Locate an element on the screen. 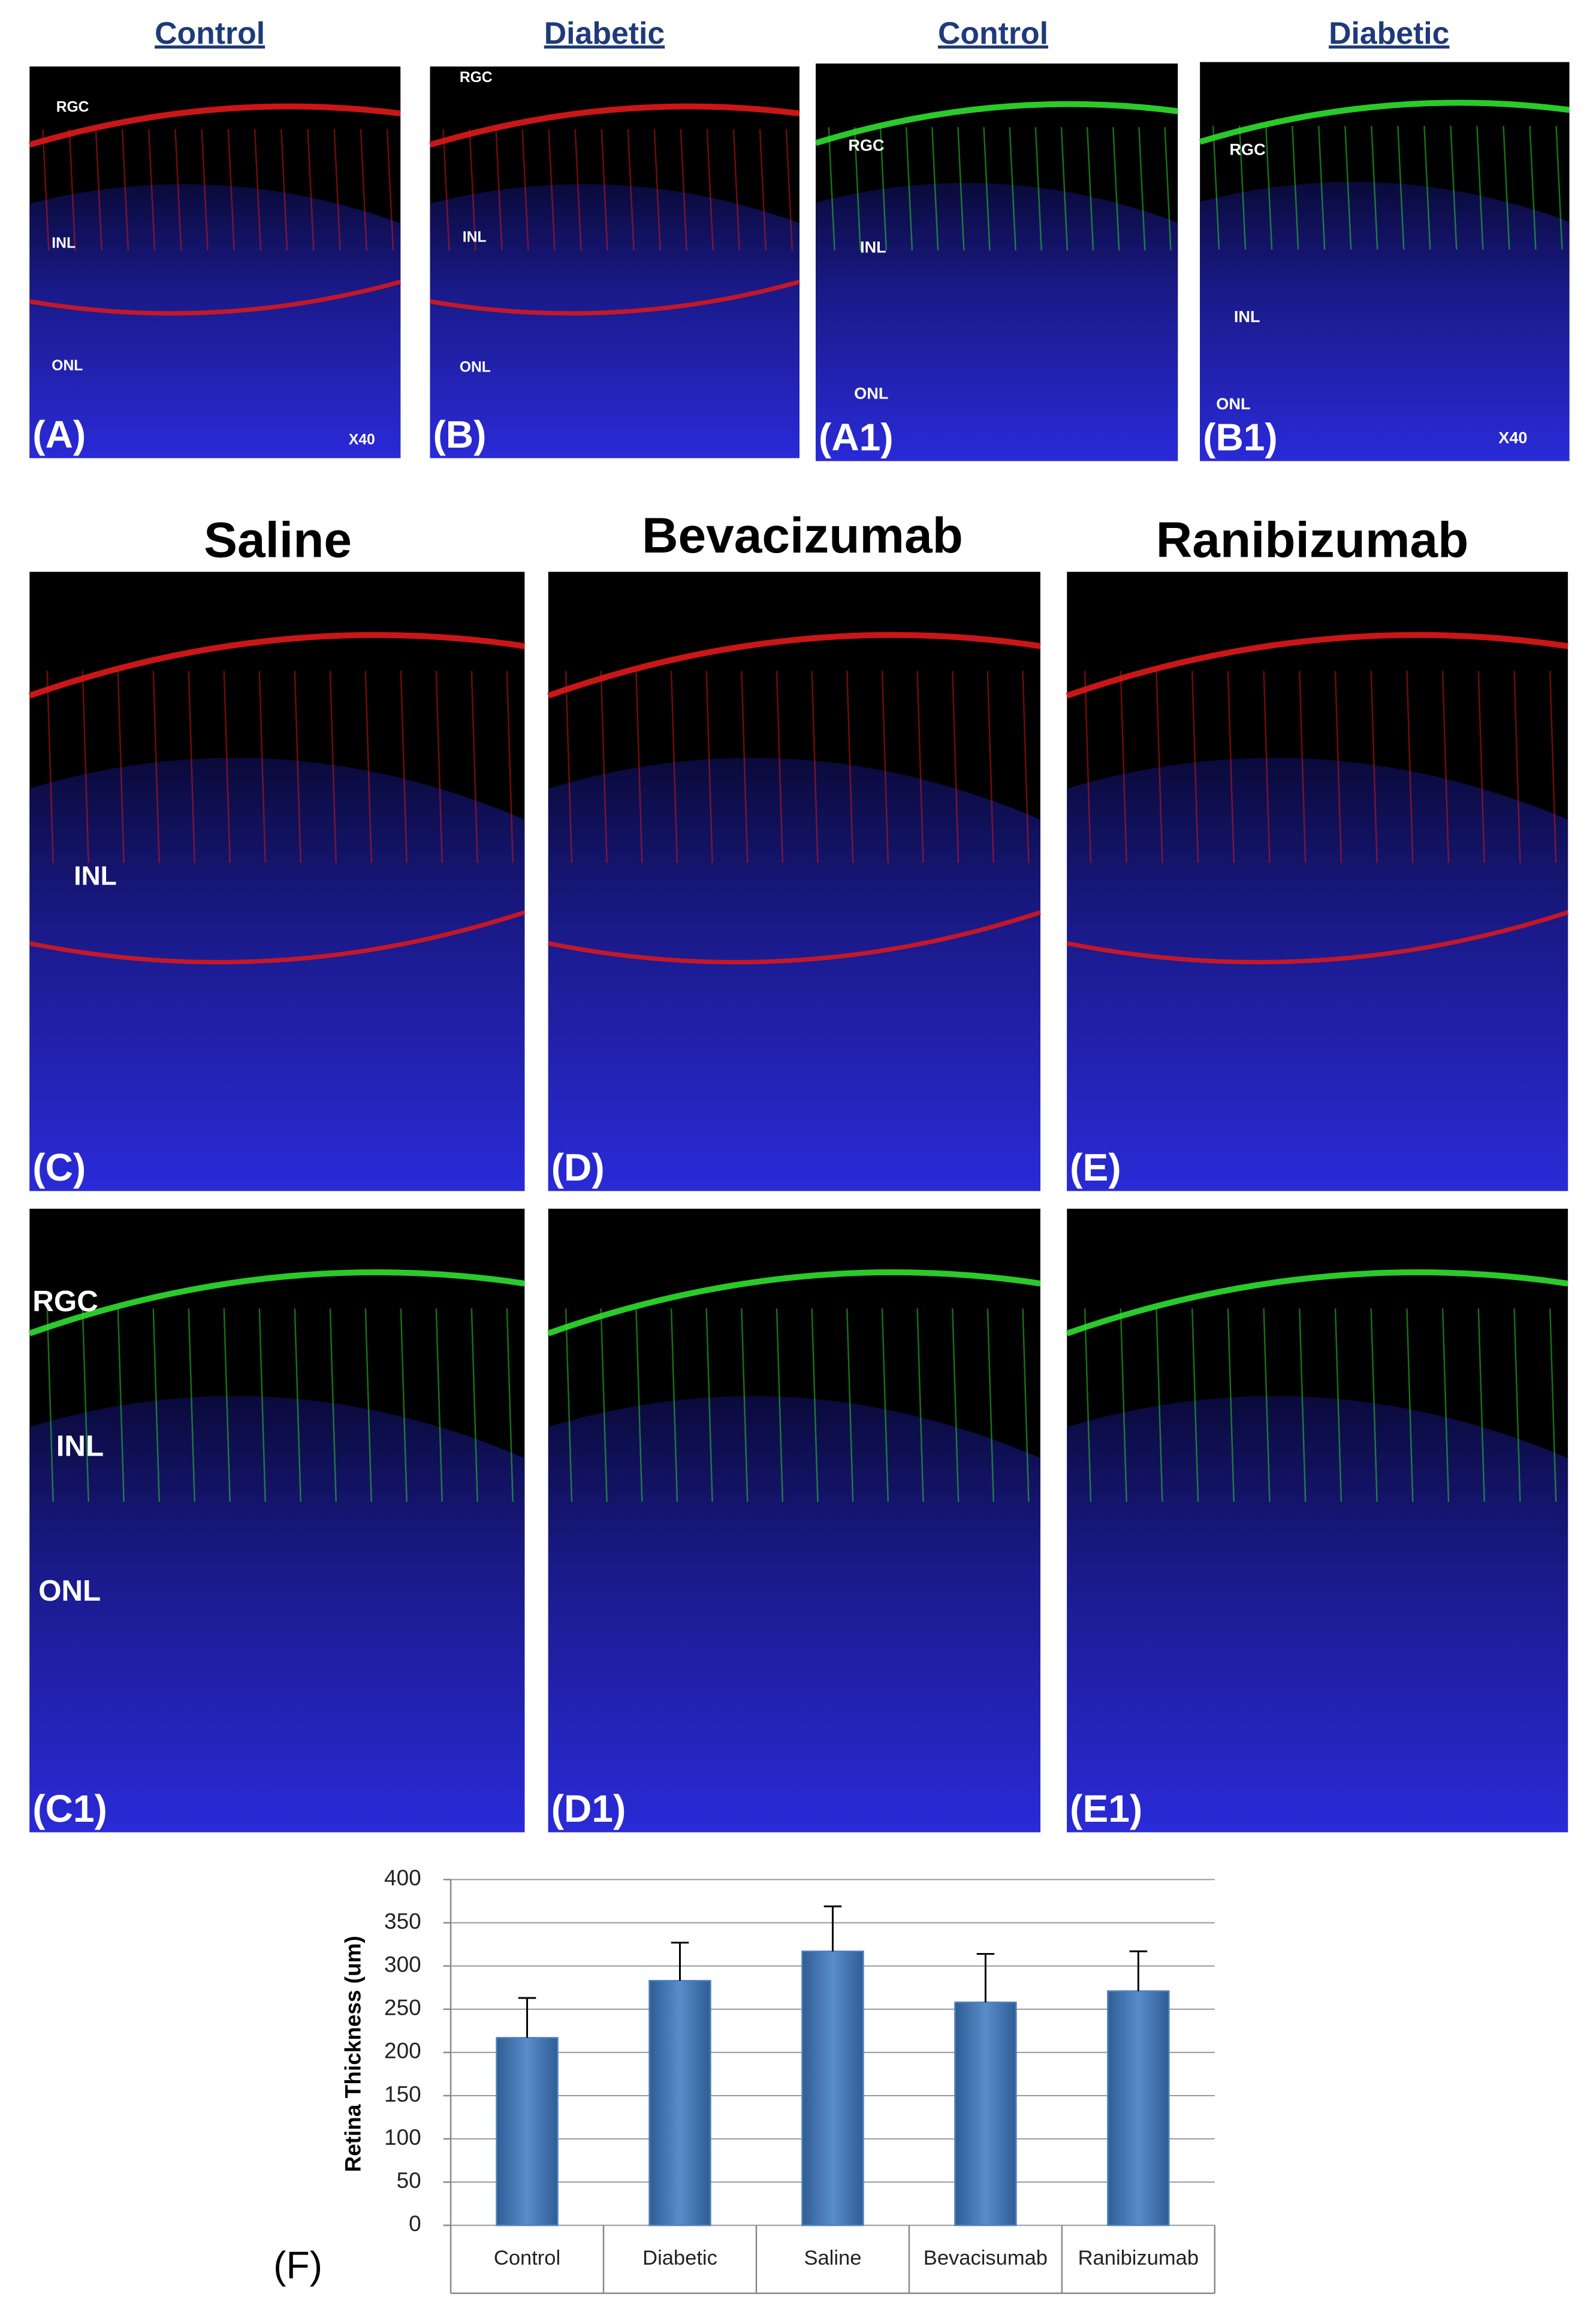 This screenshot has width=1596, height=2306. y-tick-label: 150 is located at coordinates (402, 2094).